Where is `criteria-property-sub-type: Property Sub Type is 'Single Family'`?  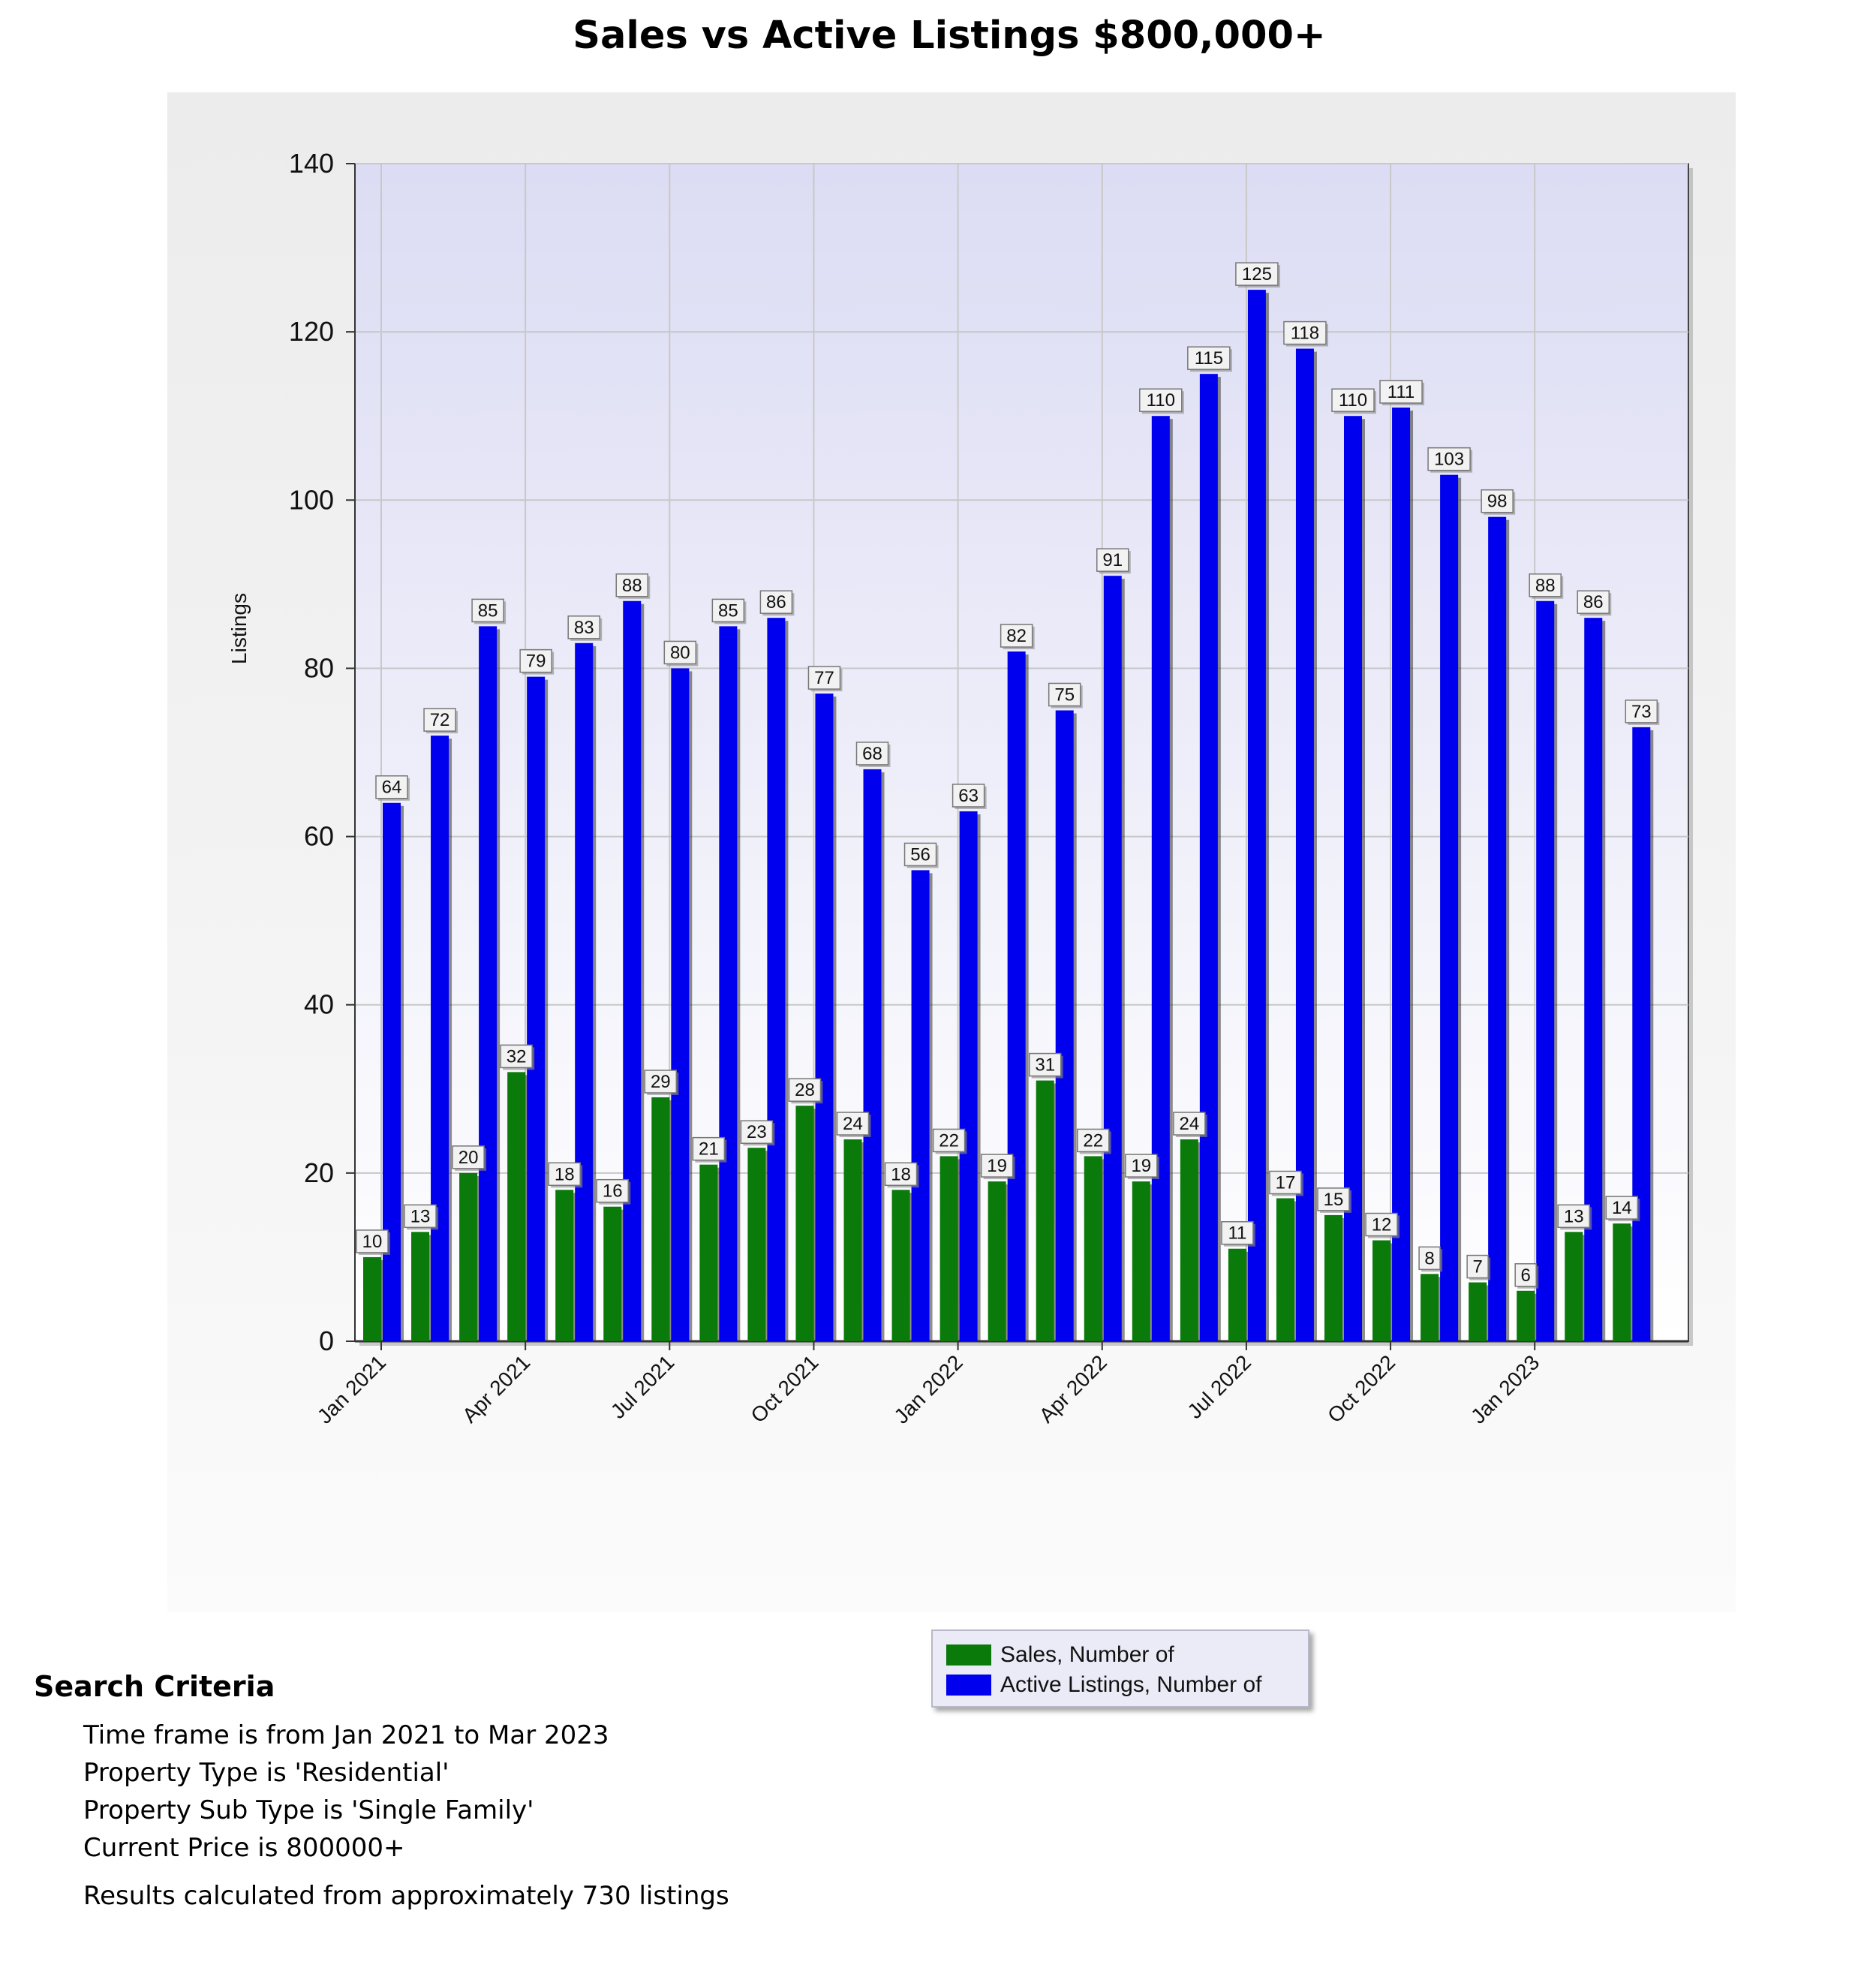 criteria-property-sub-type: Property Sub Type is 'Single Family' is located at coordinates (308, 1810).